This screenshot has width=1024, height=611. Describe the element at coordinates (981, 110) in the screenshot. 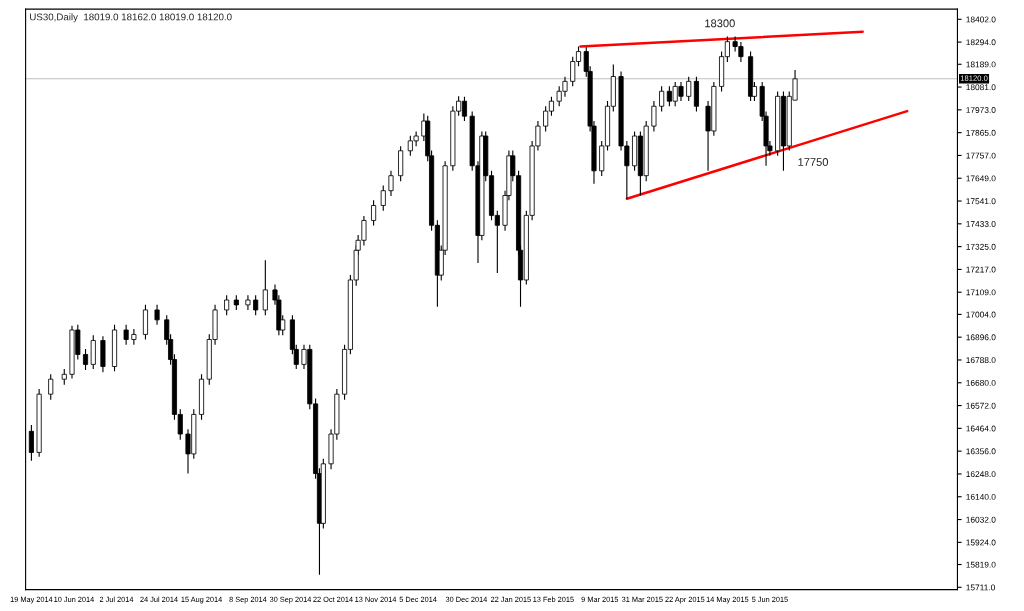

I see `y-tick-label: 17973.0` at that location.